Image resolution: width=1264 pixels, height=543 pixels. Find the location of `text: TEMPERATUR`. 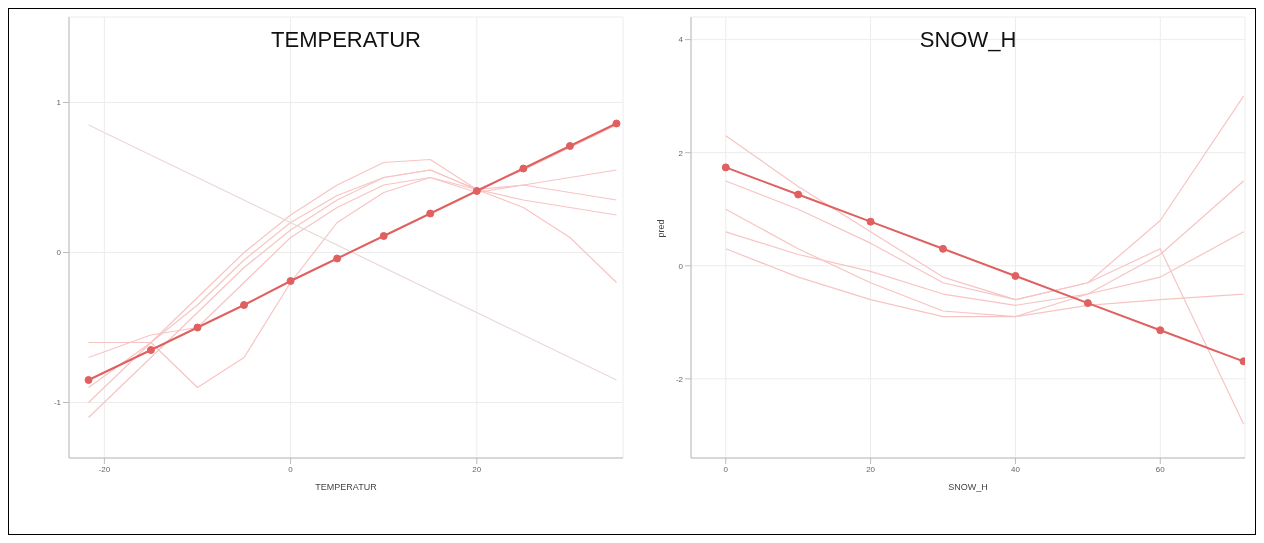

text: TEMPERATUR is located at coordinates (346, 40).